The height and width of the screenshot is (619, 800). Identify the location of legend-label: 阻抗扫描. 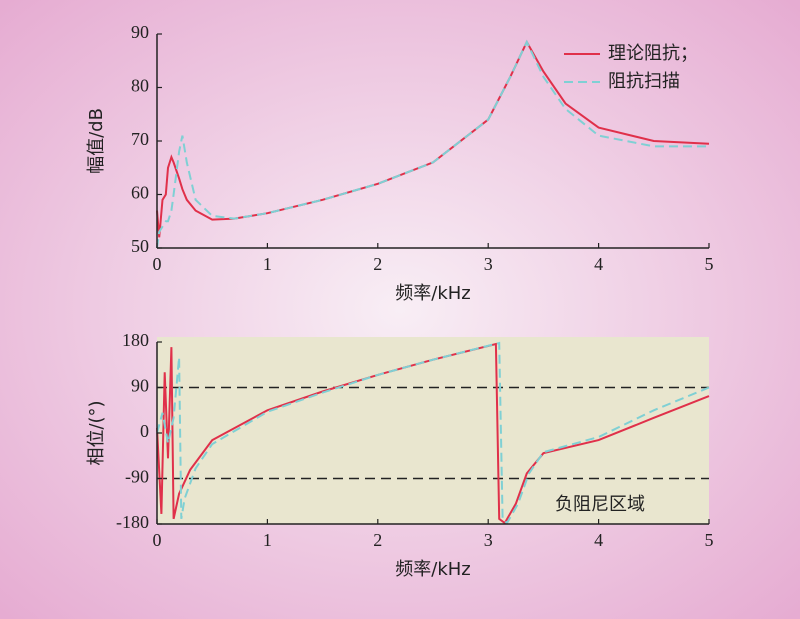
(644, 81).